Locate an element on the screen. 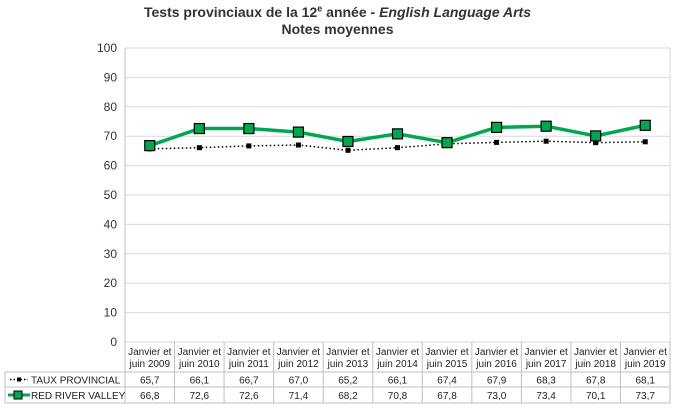 The width and height of the screenshot is (675, 408). table-cell: 73,7 is located at coordinates (645, 396).